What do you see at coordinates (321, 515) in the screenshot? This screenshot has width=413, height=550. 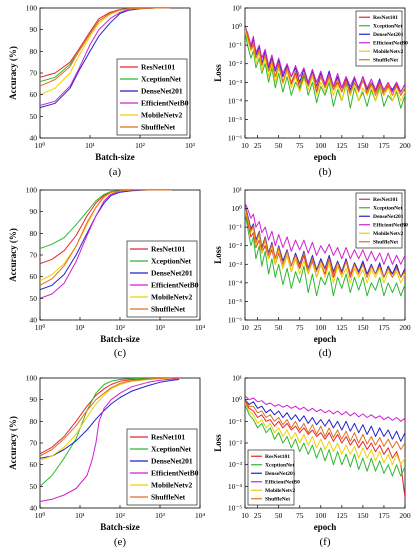 I see `x-tick-label: 100` at bounding box center [321, 515].